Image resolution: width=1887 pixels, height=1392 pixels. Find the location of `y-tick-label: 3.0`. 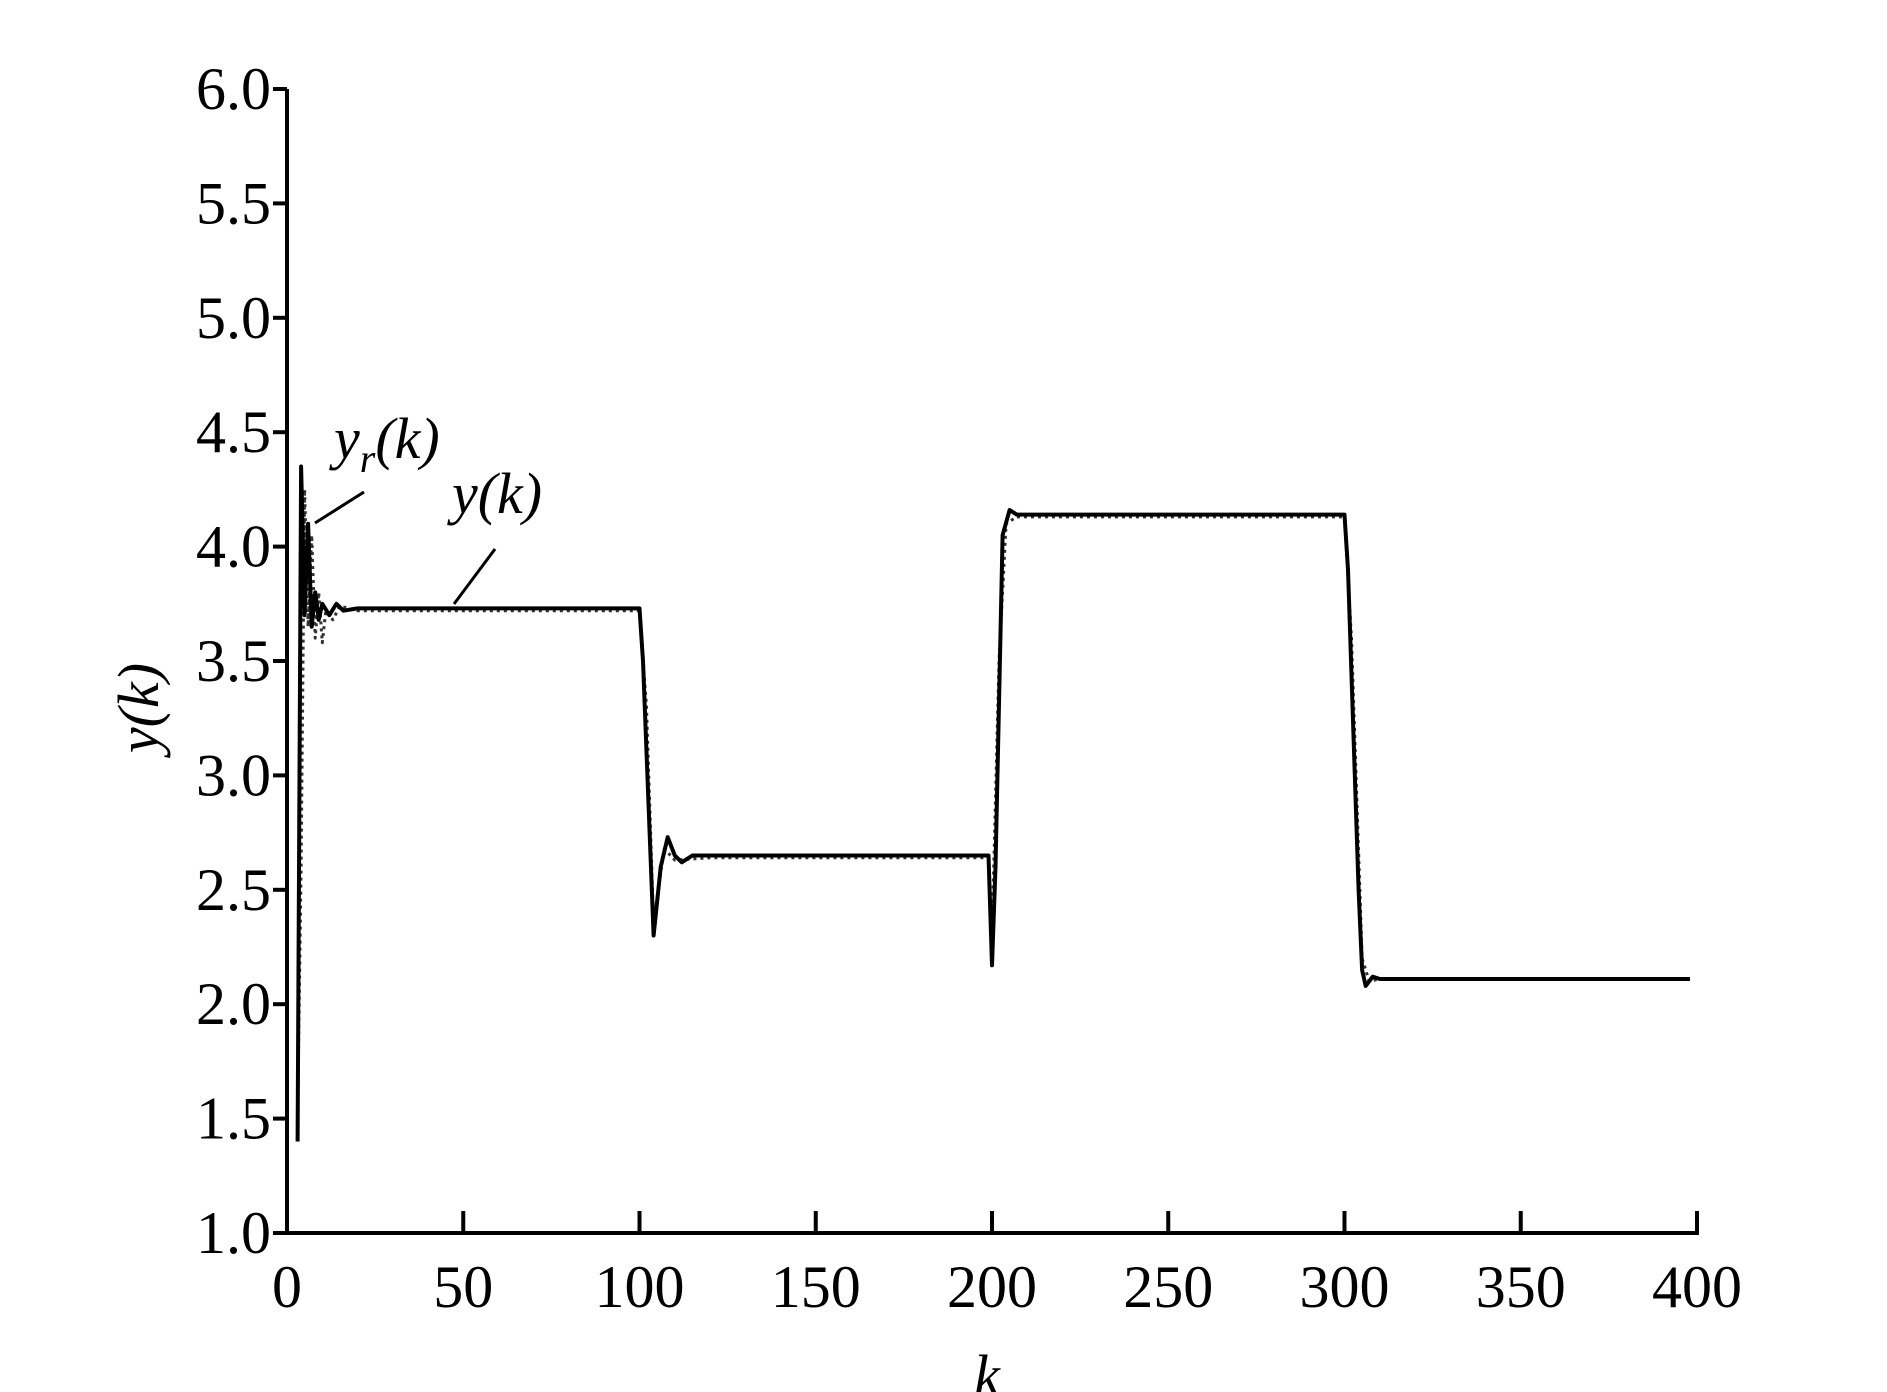

y-tick-label: 3.0 is located at coordinates (233, 775).